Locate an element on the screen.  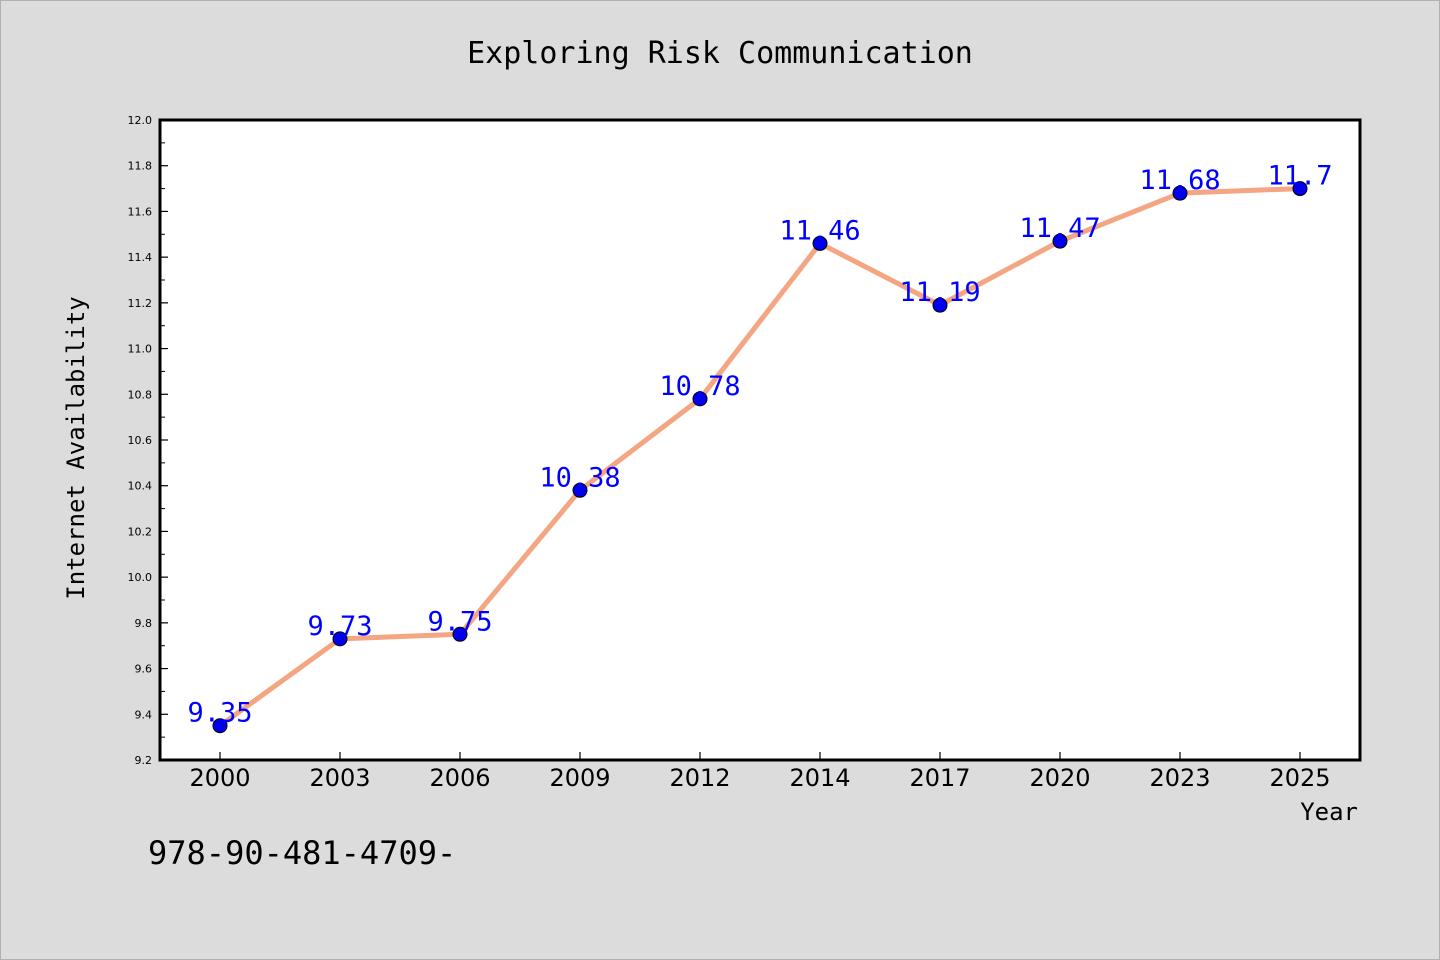
x-tick-label: 2017 is located at coordinates (939, 778).